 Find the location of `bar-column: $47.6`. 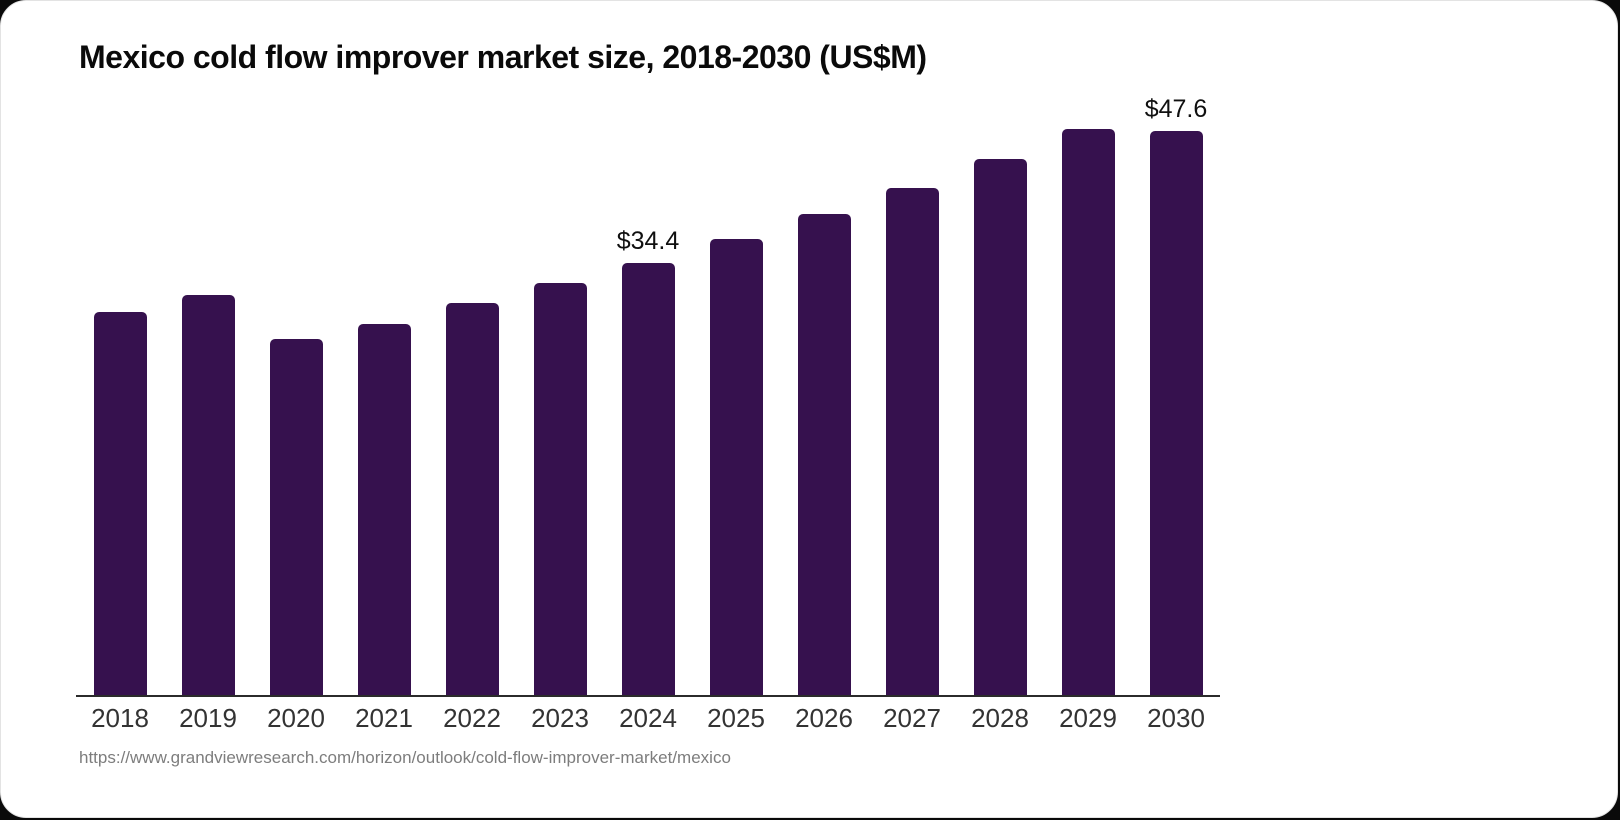

bar-column: $47.6 is located at coordinates (1176, 395).